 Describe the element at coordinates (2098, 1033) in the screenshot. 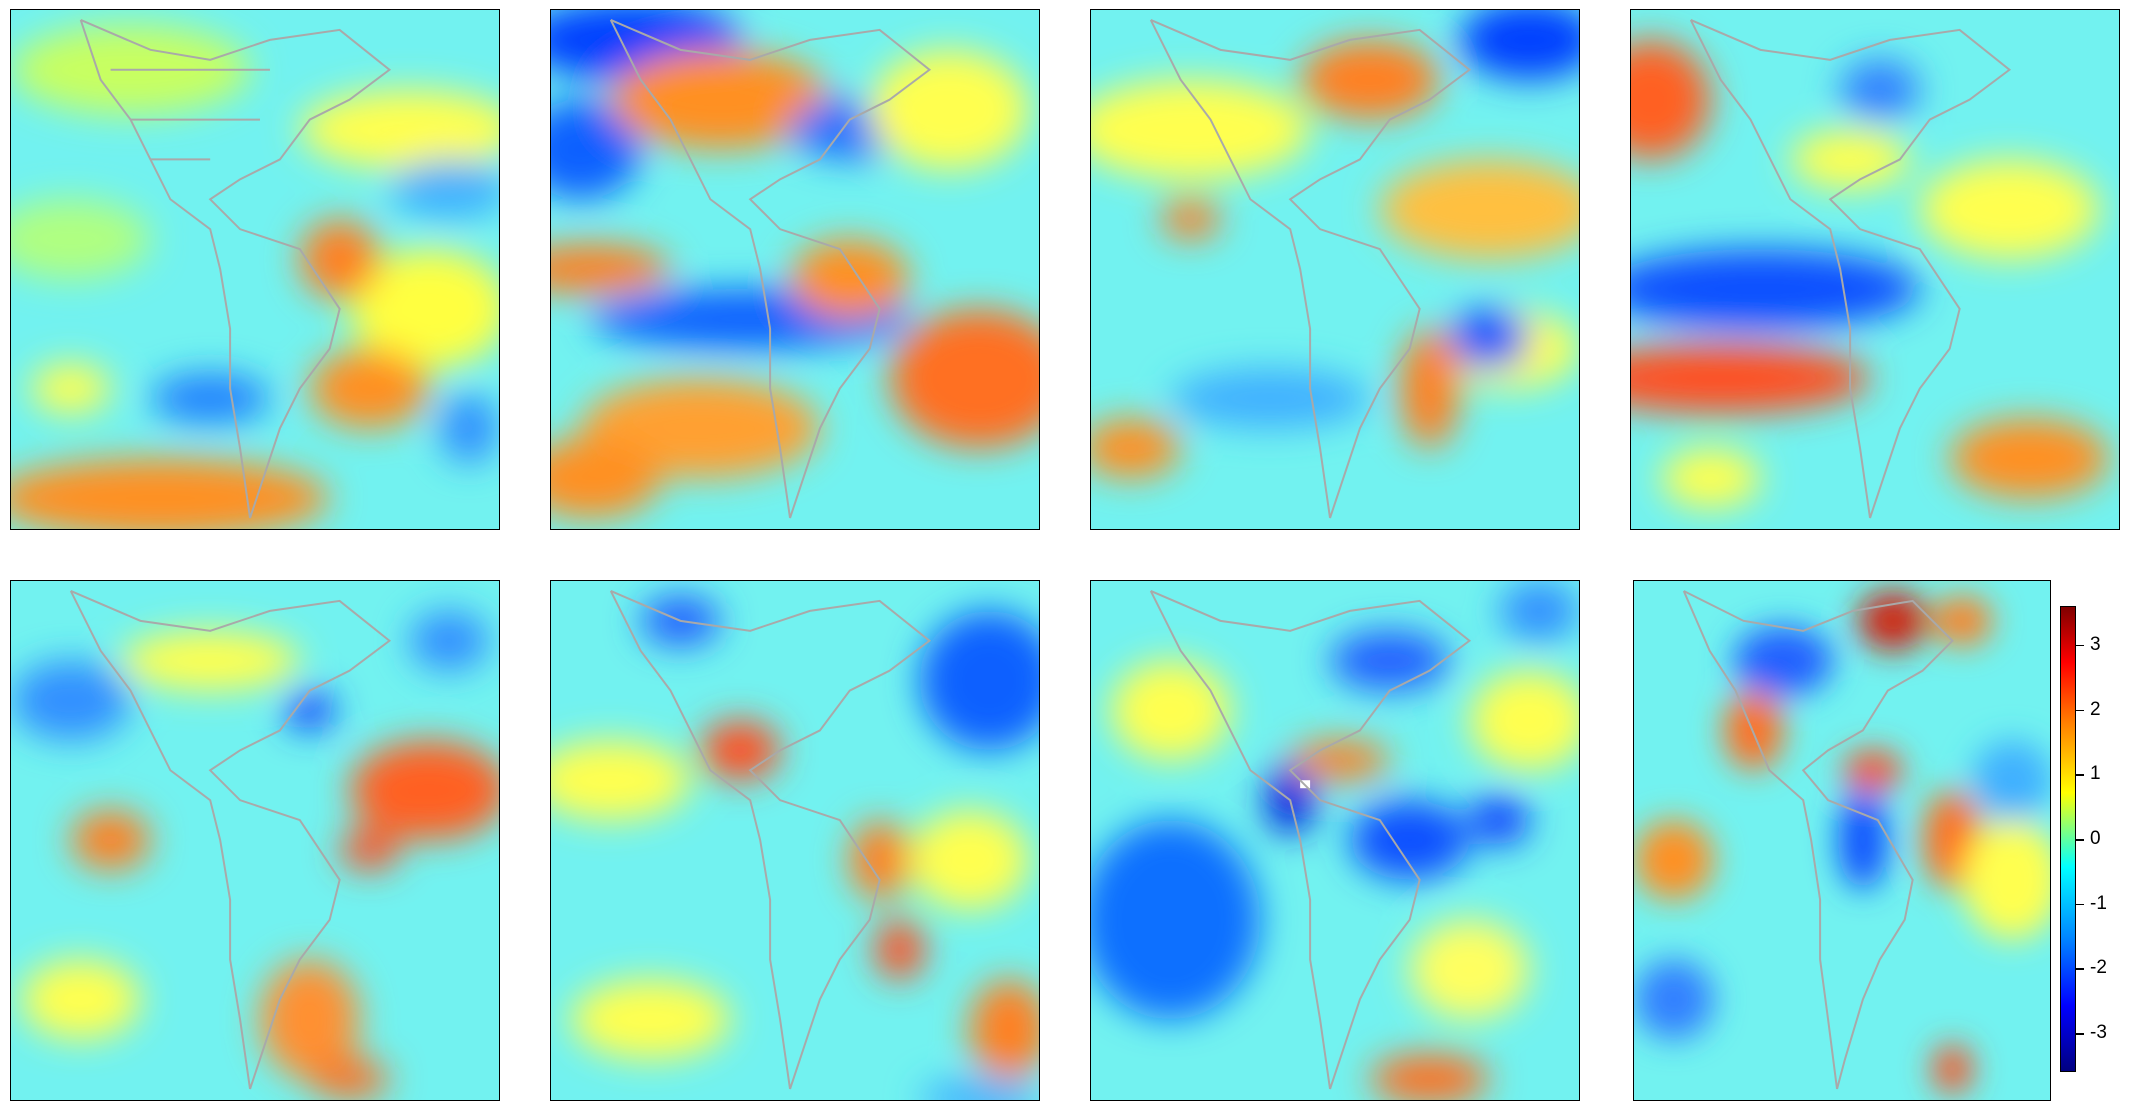

I see `colorbar-tick-label: -3` at that location.